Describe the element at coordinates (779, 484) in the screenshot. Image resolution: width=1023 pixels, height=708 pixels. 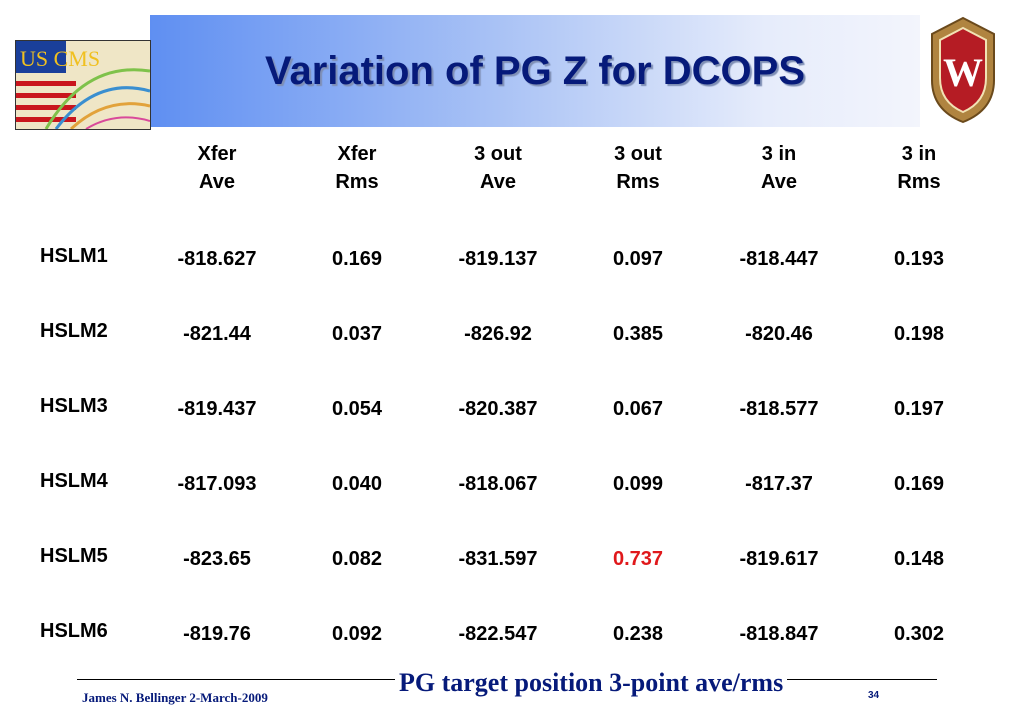
I see `table-cell: -817.37` at that location.